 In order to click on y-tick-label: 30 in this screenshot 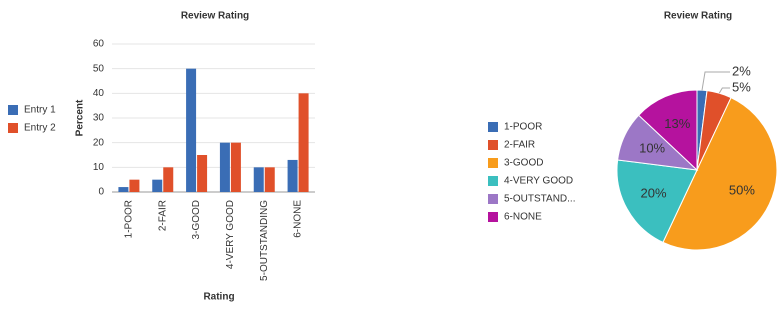, I will do `click(99, 118)`.